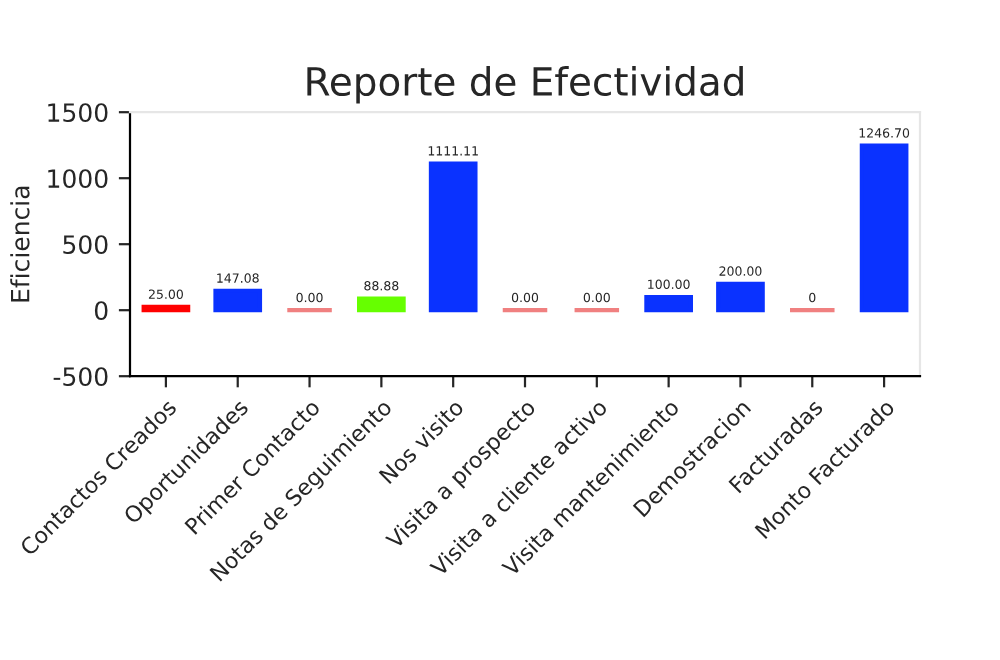 Image resolution: width=1000 pixels, height=660 pixels. I want to click on chart-title: Reporte de Efectividad, so click(525, 84).